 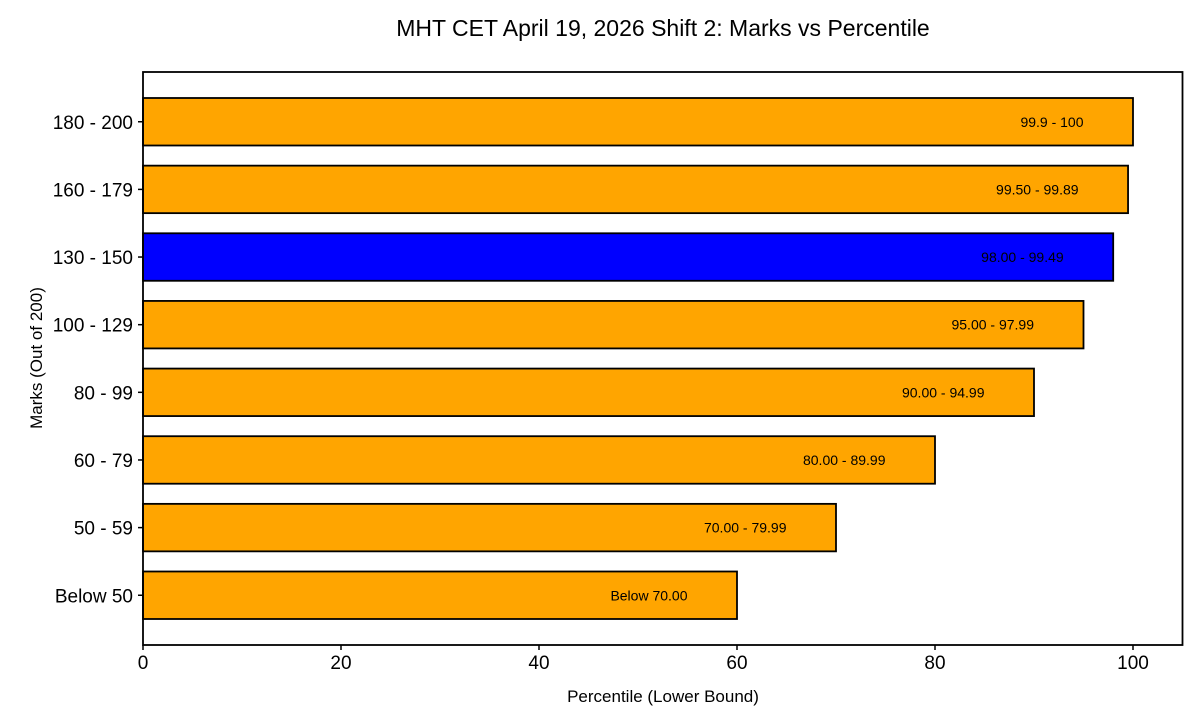 I want to click on x-tick-label: 0, so click(x=143, y=663).